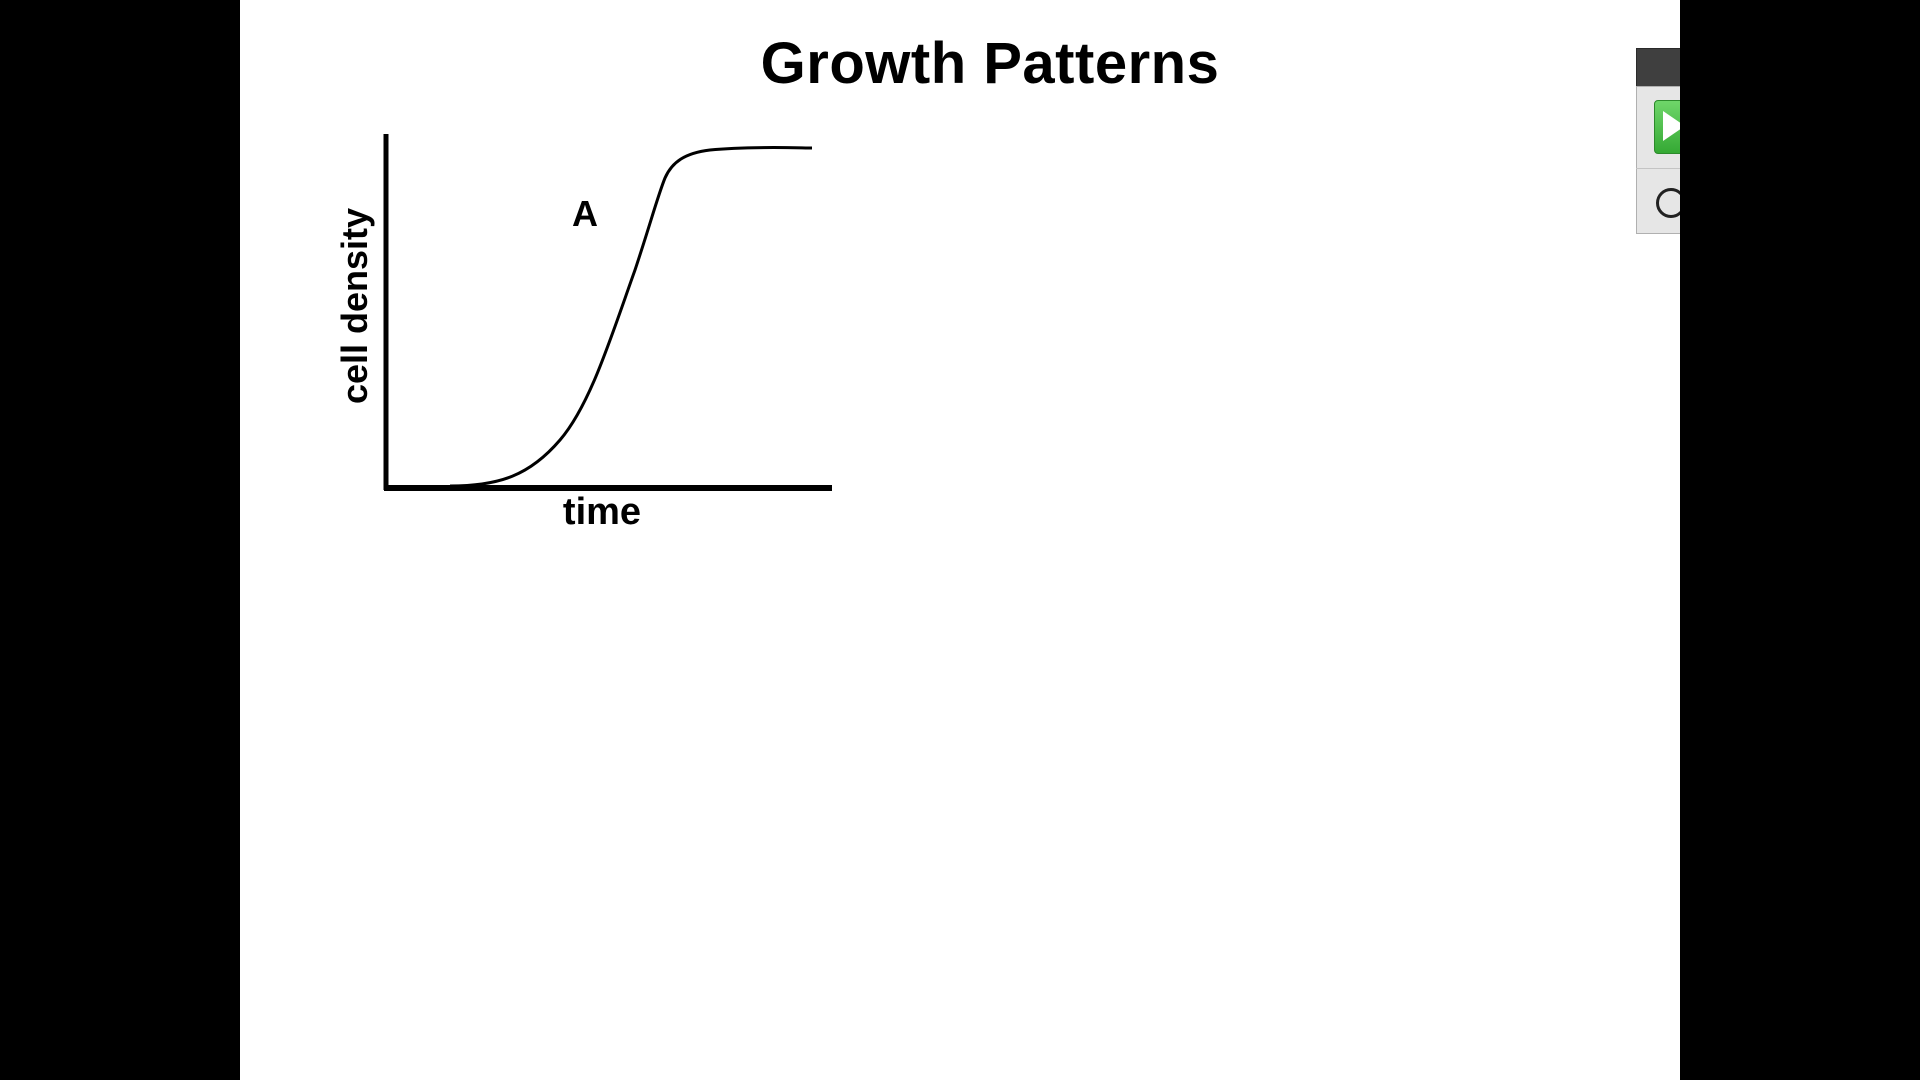  Describe the element at coordinates (120, 540) in the screenshot. I see `letterbox-left` at that location.